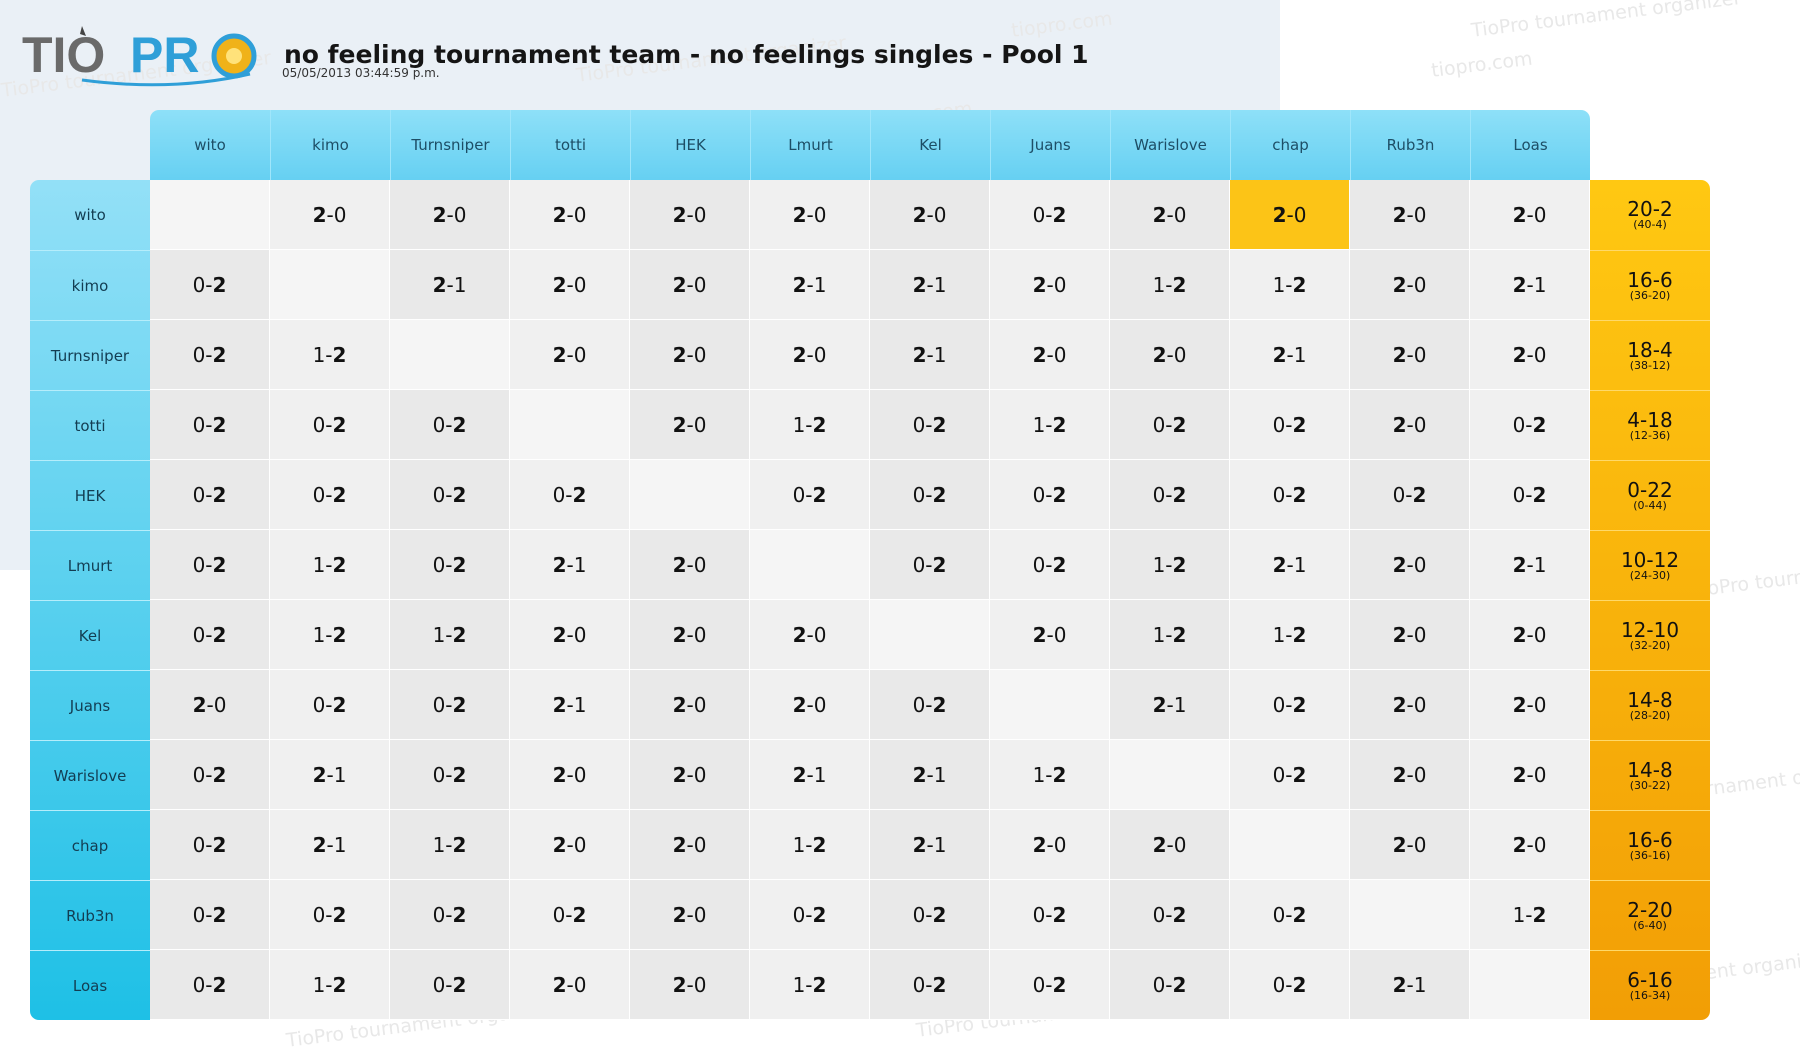 The image size is (1800, 1052). What do you see at coordinates (1650, 845) in the screenshot?
I see `player-total: 16-6 (36-16)` at bounding box center [1650, 845].